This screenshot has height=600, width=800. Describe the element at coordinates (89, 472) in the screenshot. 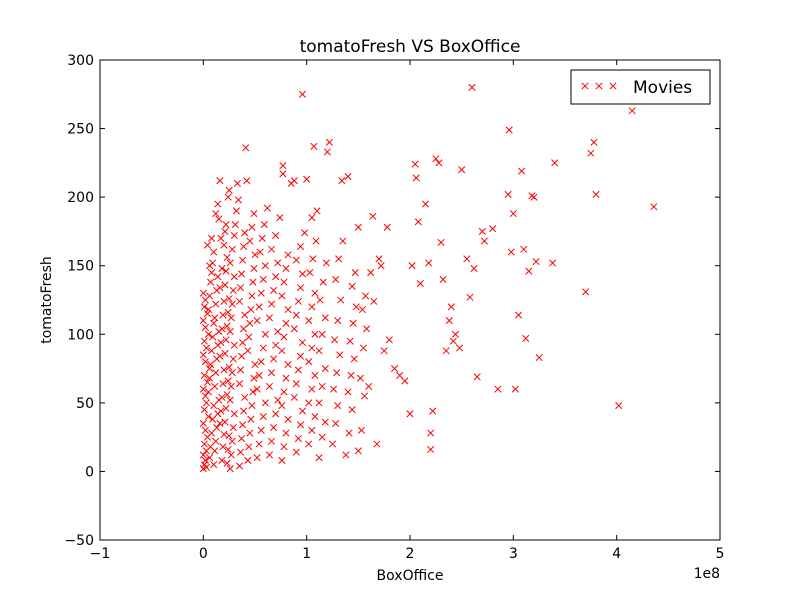

I see `y-tick-label: 0` at that location.